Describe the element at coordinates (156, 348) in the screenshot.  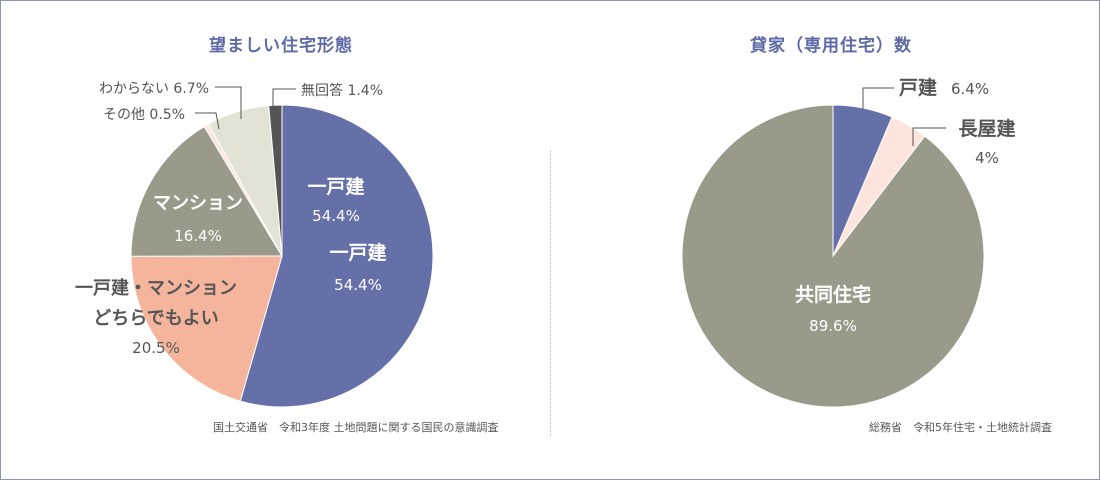
I see `chart0-value-1: 20.5%` at that location.